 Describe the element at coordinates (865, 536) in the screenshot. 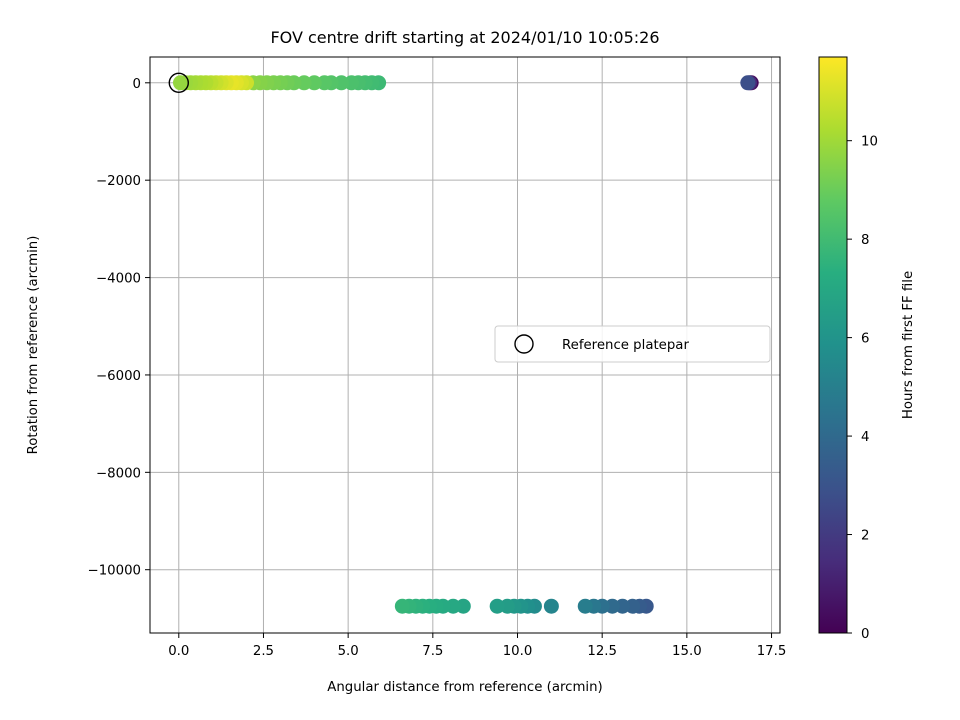

I see `colorbar-tick-label: 2` at that location.